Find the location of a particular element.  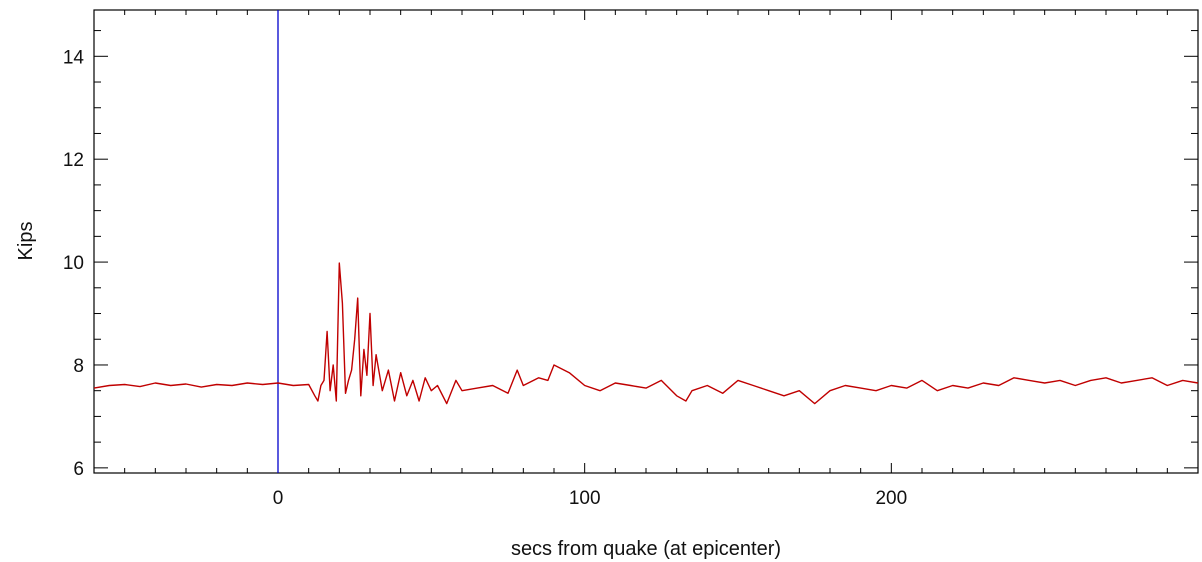

x-tick-labels: 0 100 200 is located at coordinates (590, 498).